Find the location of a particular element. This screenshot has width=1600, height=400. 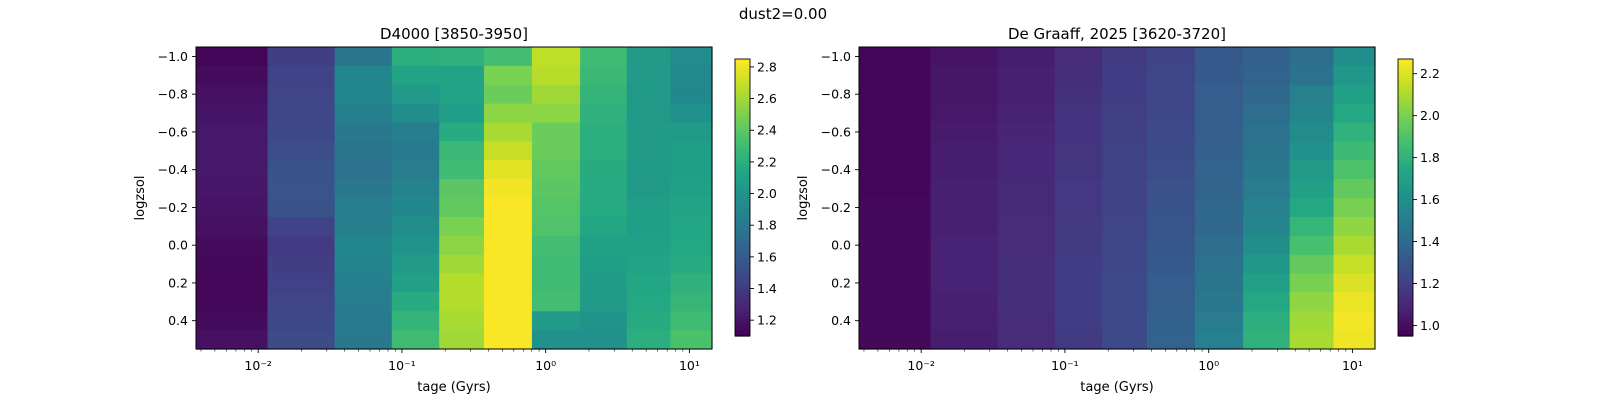

x-tick-label: 10⁰ is located at coordinates (545, 365).